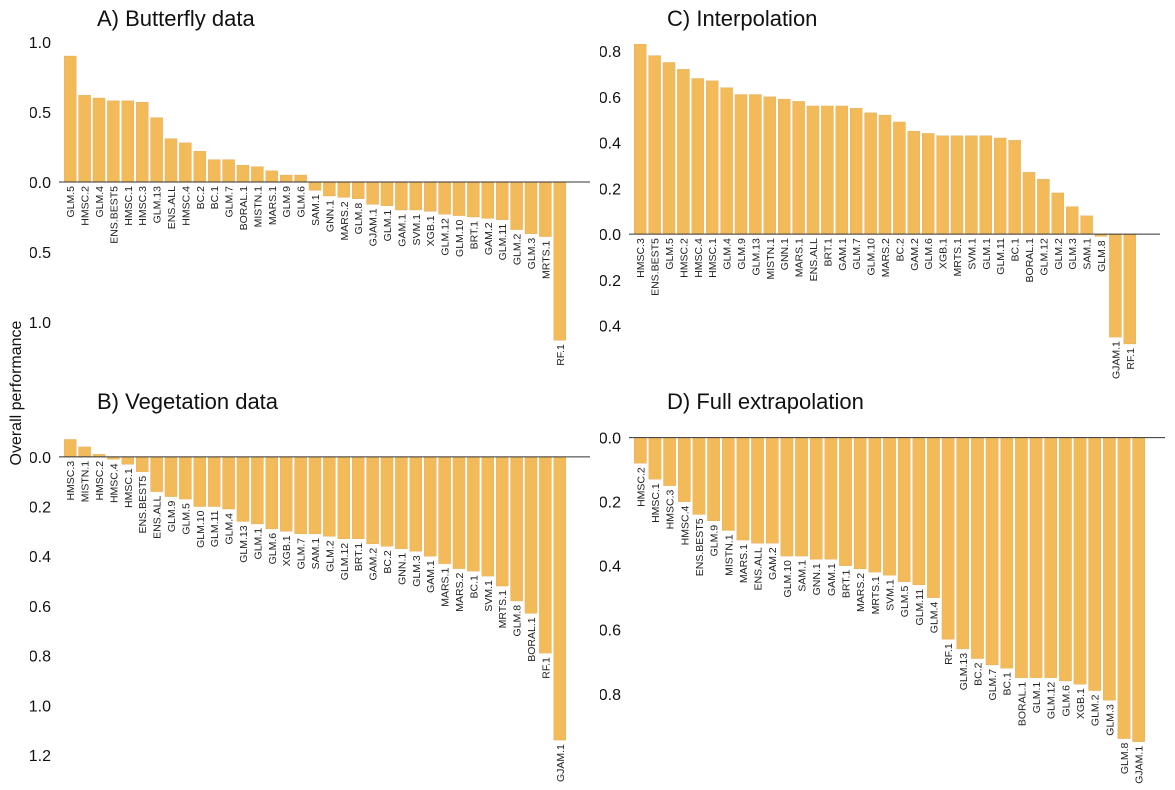 The image size is (1175, 790). What do you see at coordinates (561, 355) in the screenshot?
I see `a-category-label: RF.1` at bounding box center [561, 355].